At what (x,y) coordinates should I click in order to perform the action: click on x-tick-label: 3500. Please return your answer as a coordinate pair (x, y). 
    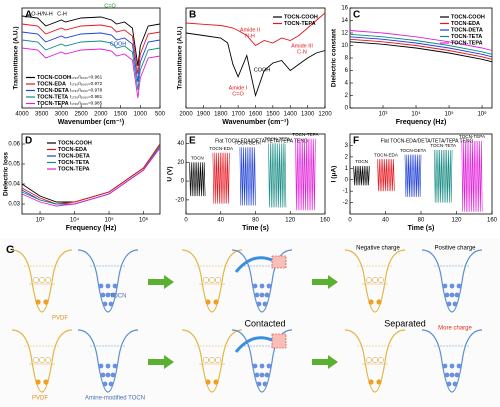
    Looking at the image, I should click on (42, 115).